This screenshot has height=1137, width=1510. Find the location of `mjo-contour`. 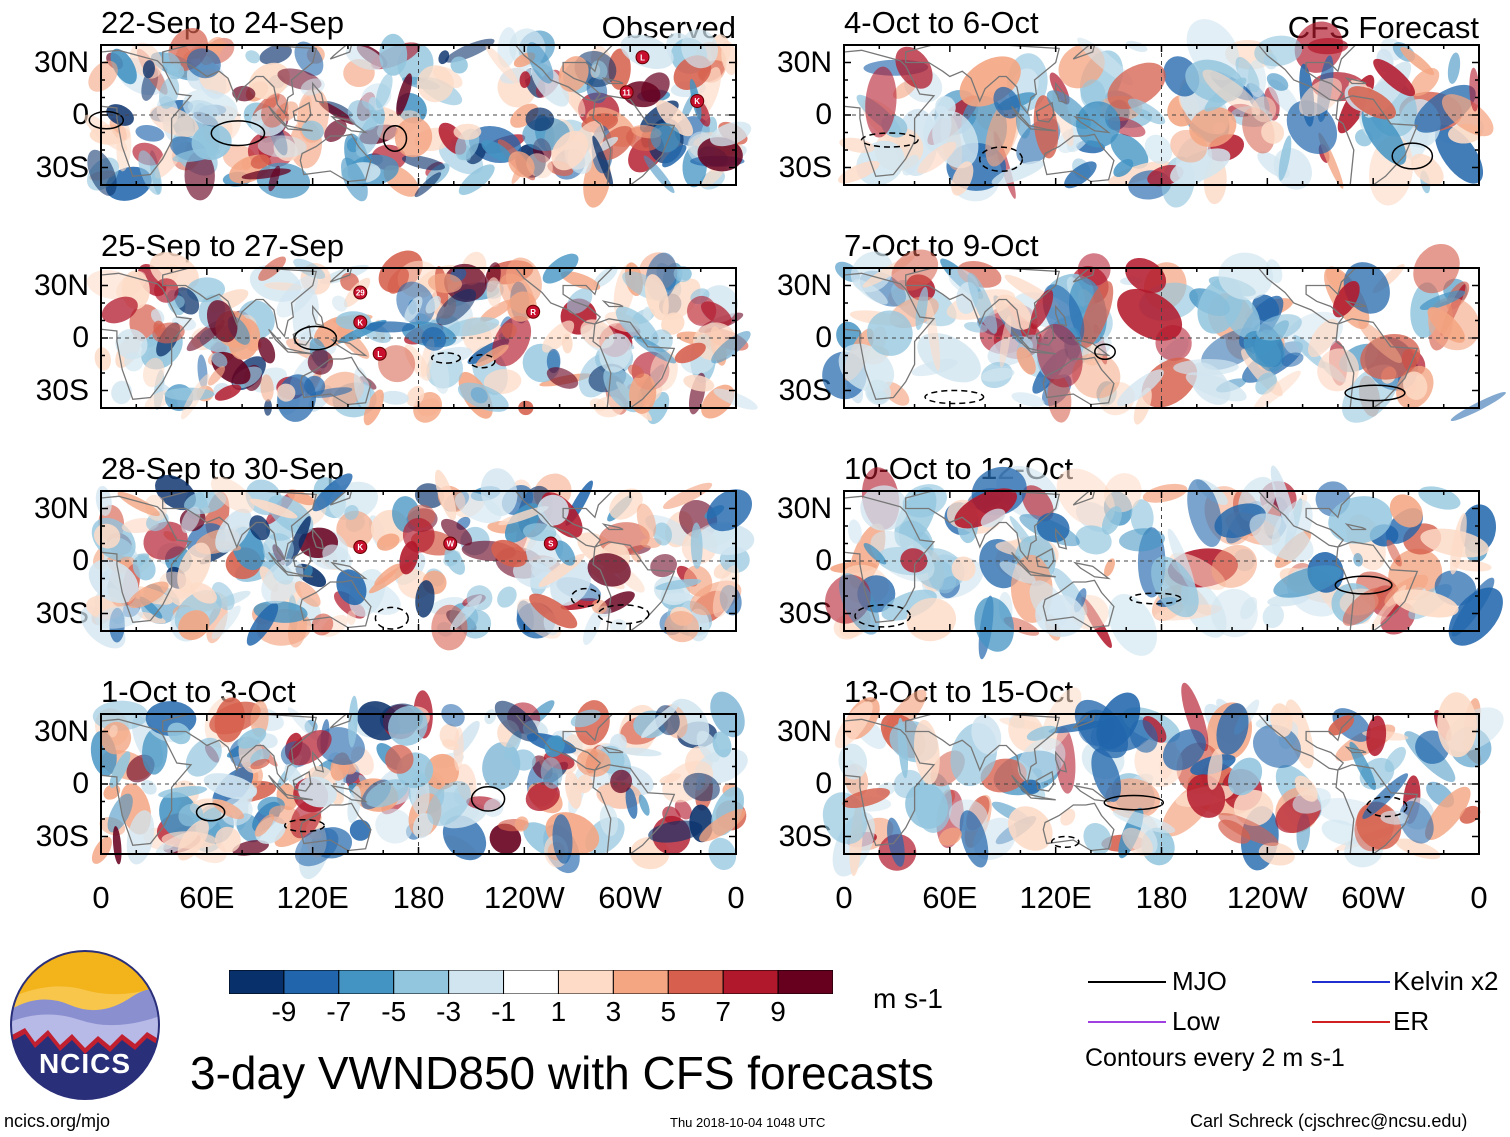

mjo-contour is located at coordinates (623, 614).